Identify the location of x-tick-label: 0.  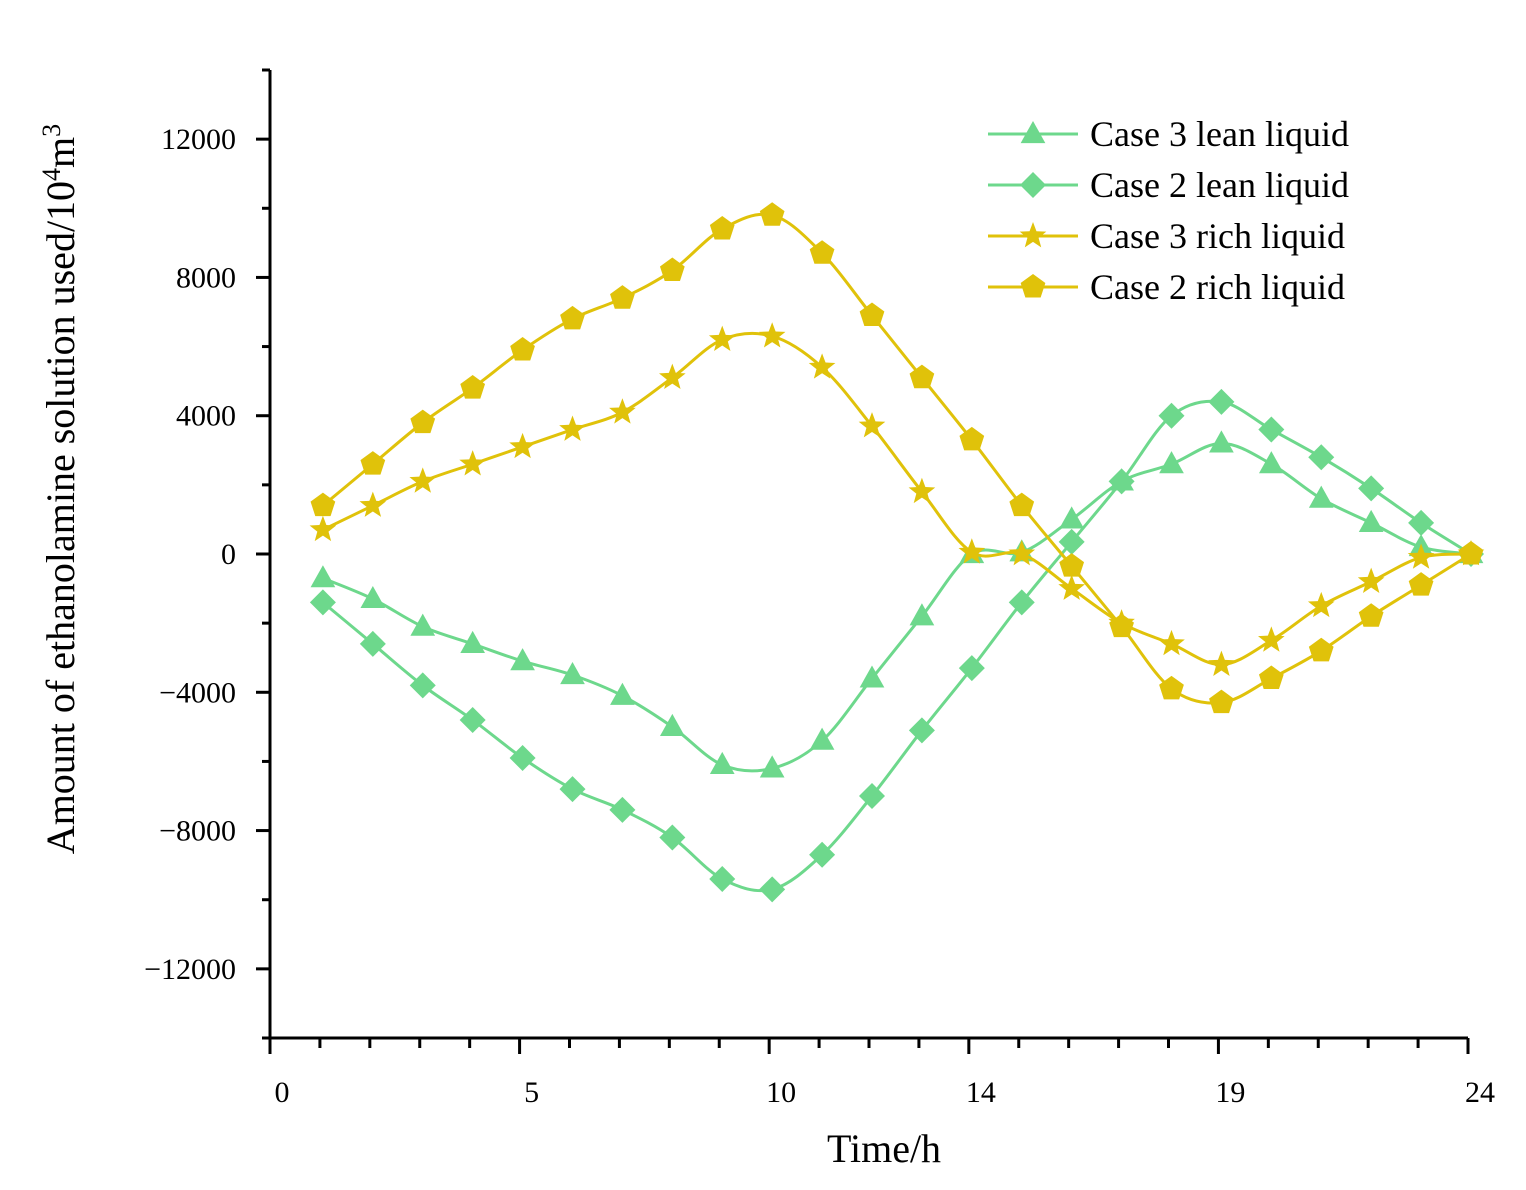
(282, 1092).